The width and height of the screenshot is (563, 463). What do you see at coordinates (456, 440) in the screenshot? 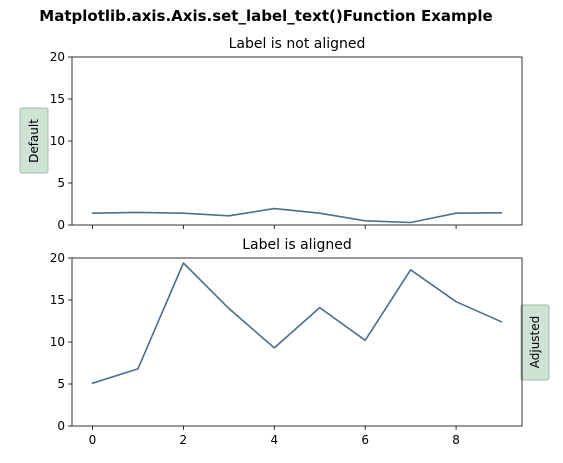
I see `bottom-xtick-label: 8` at bounding box center [456, 440].